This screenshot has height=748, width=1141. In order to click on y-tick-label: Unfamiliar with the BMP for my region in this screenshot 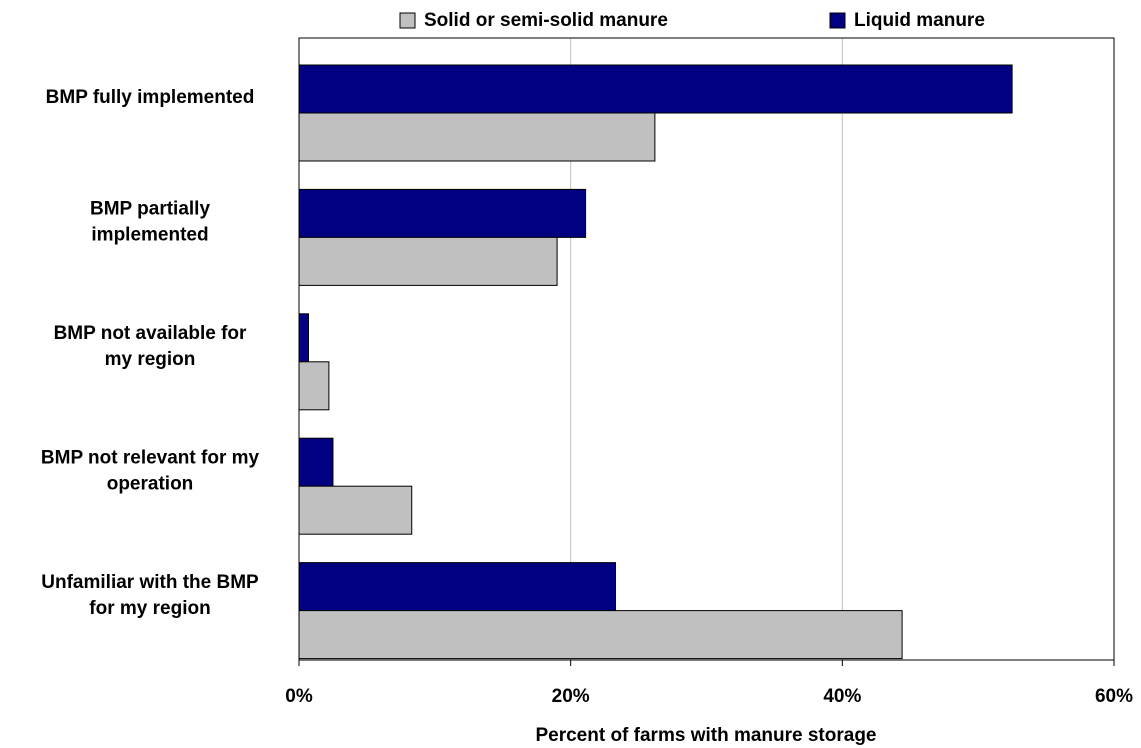, I will do `click(150, 595)`.